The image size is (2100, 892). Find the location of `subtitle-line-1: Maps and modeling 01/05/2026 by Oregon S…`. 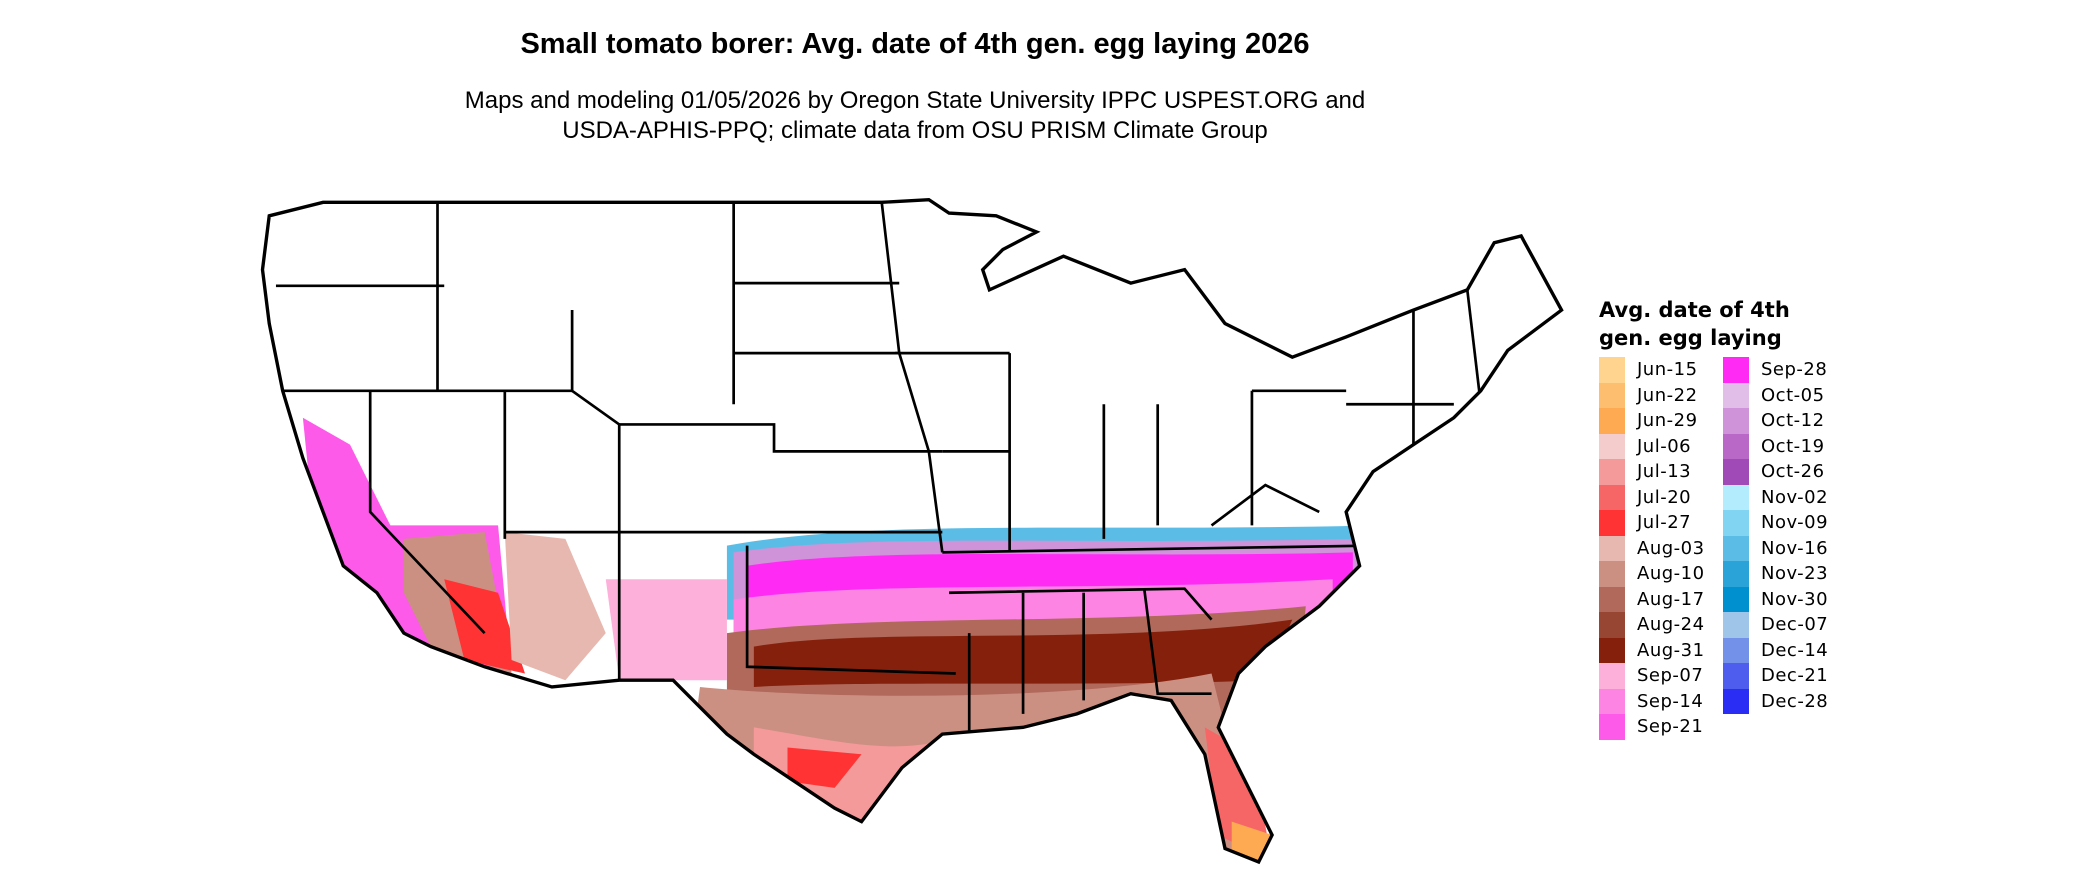

subtitle-line-1: Maps and modeling 01/05/2026 by Oregon S… is located at coordinates (915, 100).